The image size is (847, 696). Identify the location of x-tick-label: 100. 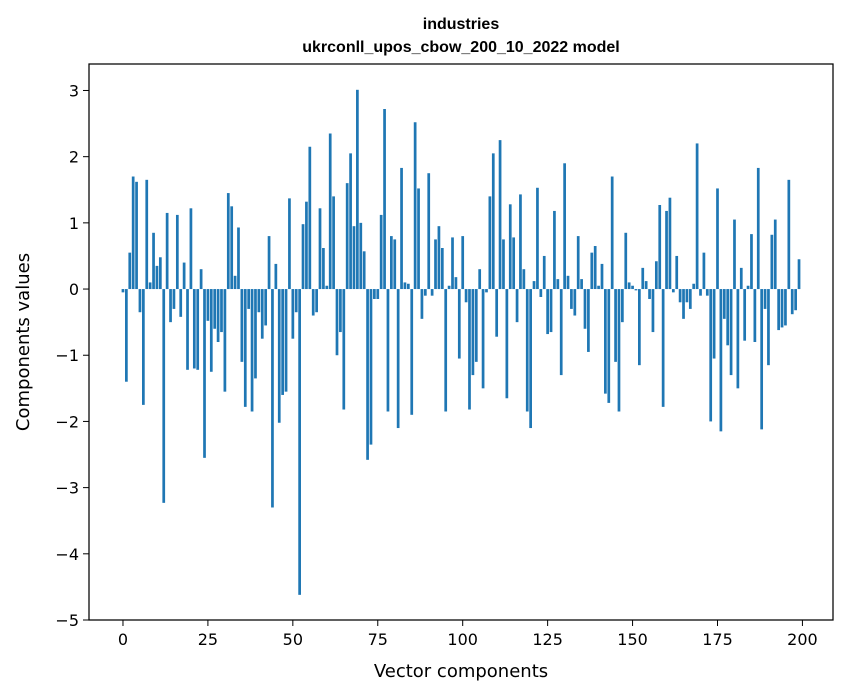
(462, 639).